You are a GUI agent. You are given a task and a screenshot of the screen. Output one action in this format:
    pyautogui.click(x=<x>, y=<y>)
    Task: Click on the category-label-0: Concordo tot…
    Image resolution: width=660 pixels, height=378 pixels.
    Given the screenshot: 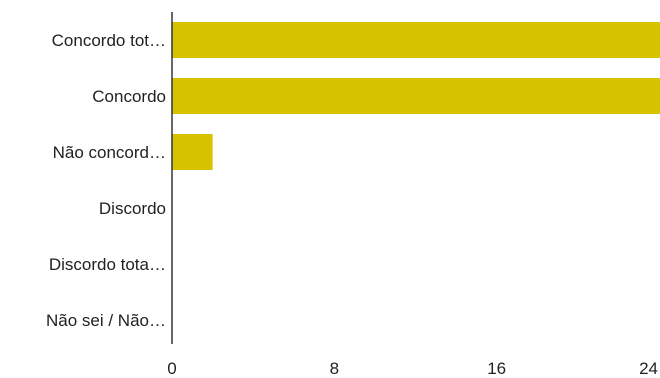 What is the action you would take?
    pyautogui.click(x=109, y=40)
    